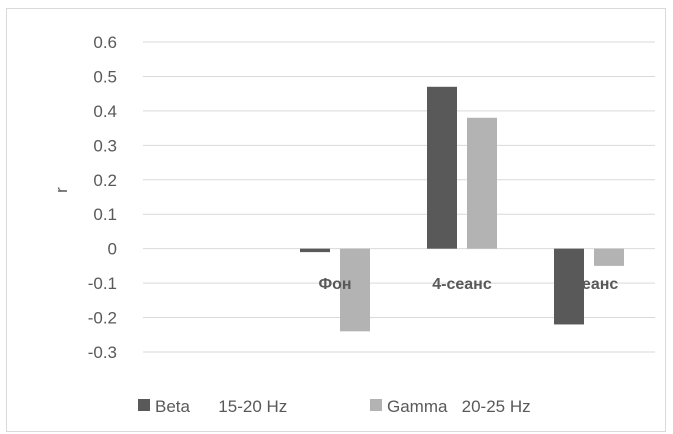 This screenshot has width=673, height=434. Describe the element at coordinates (105, 76) in the screenshot. I see `y-tick-label: 0.5` at that location.